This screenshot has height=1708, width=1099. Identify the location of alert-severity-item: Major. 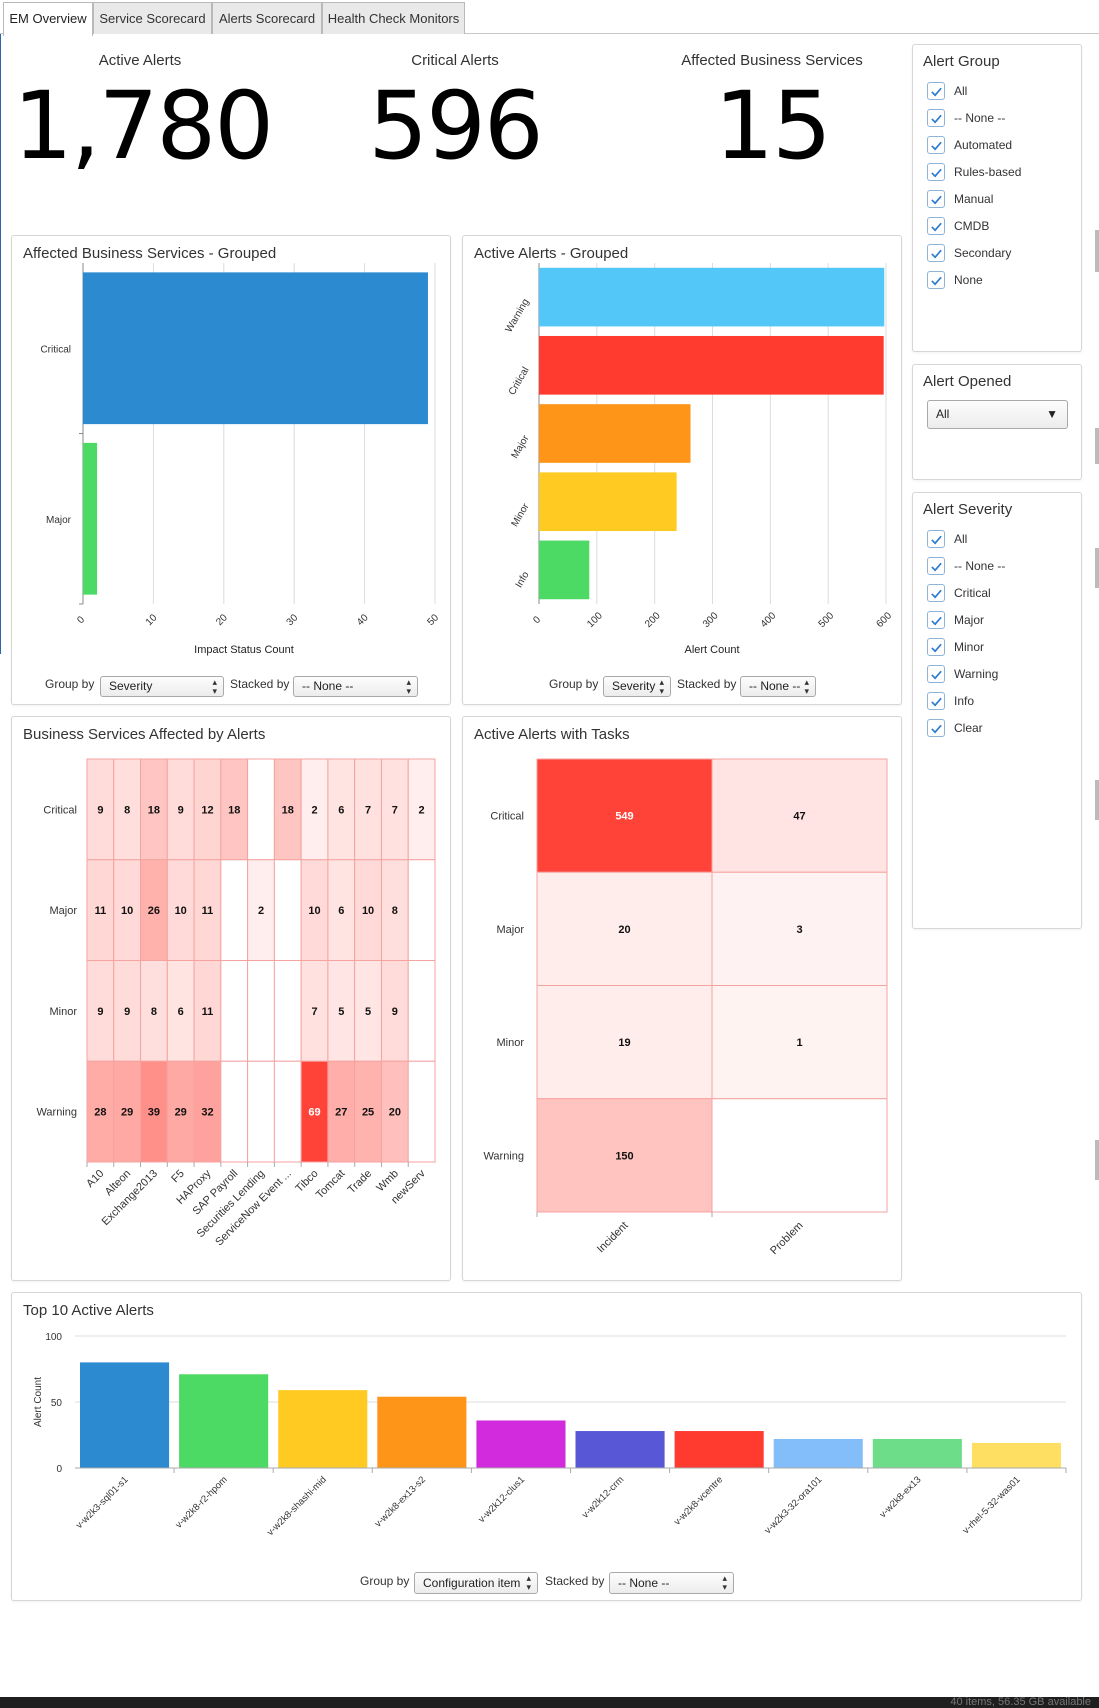
(955, 620).